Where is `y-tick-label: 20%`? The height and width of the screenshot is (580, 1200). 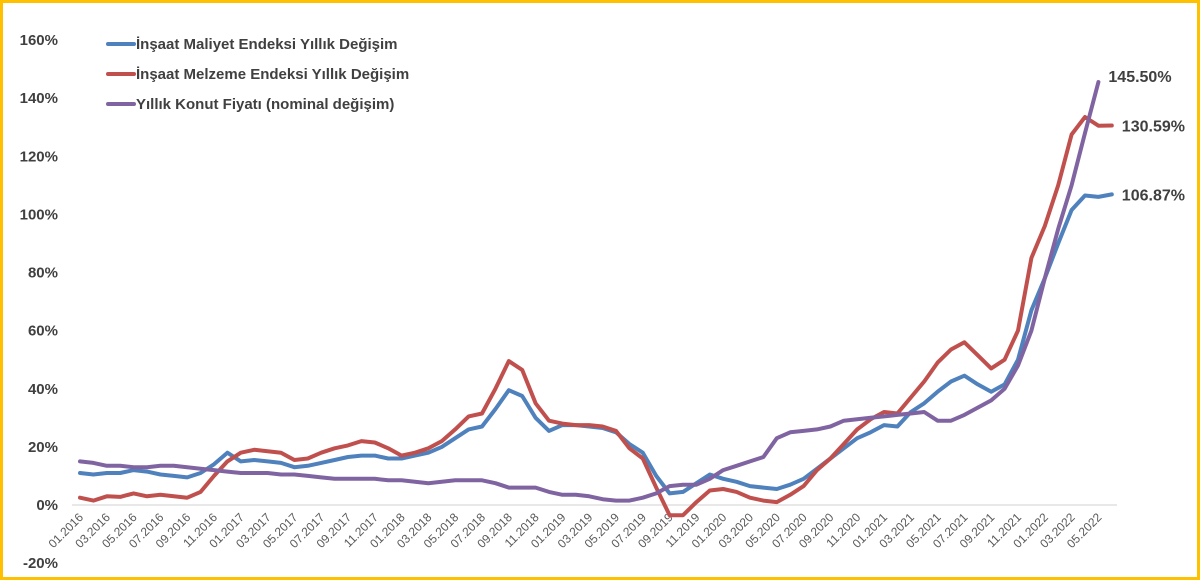 y-tick-label: 20% is located at coordinates (43, 447).